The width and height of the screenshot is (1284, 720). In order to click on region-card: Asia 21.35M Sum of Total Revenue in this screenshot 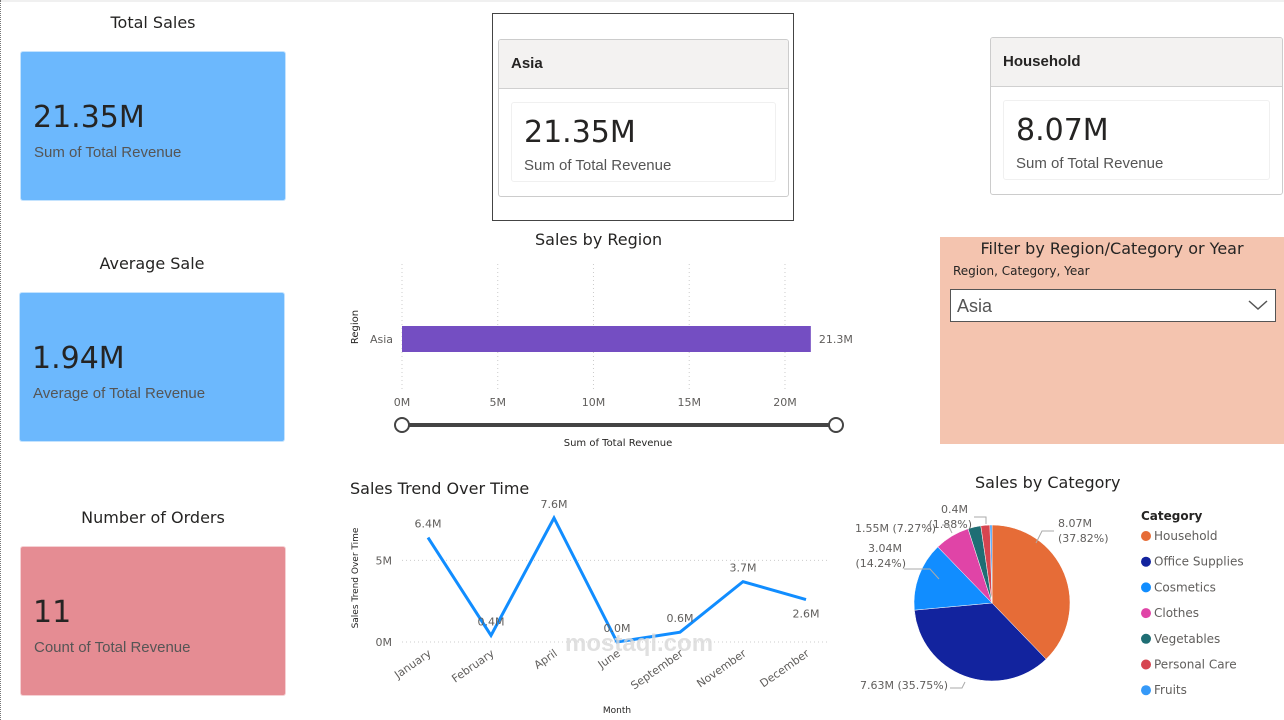, I will do `click(643, 118)`.